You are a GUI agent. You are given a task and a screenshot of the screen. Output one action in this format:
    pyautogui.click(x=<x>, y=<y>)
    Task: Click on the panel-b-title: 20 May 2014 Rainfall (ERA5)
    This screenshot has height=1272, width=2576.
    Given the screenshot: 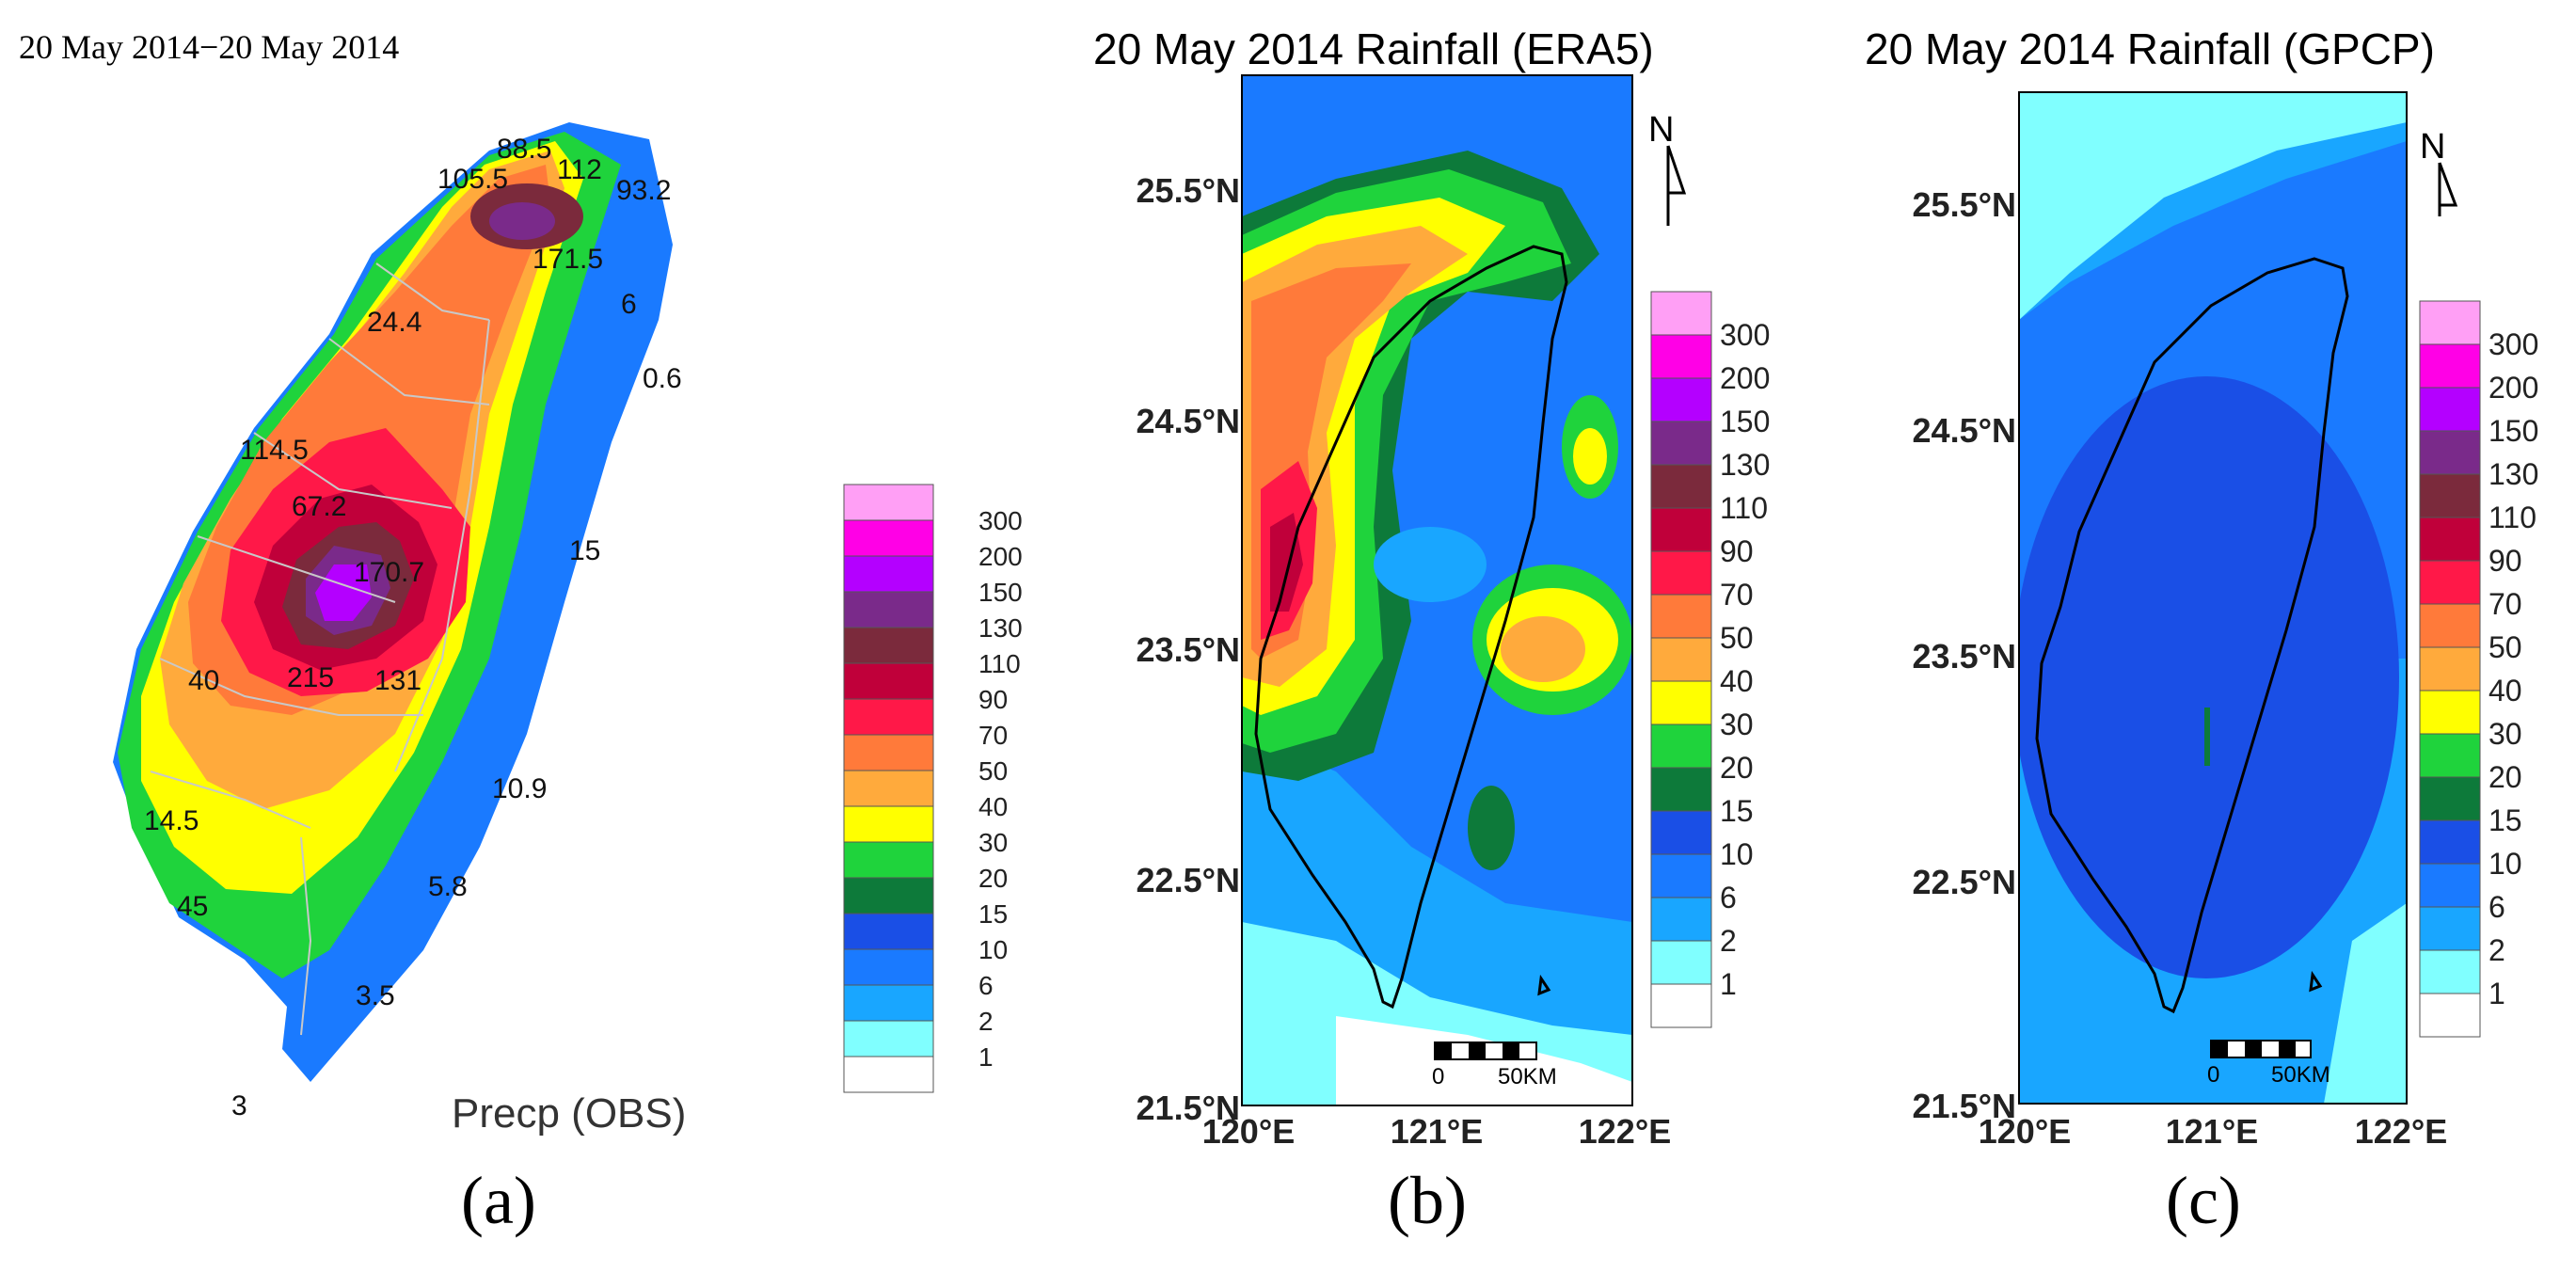 What is the action you would take?
    pyautogui.click(x=1374, y=48)
    